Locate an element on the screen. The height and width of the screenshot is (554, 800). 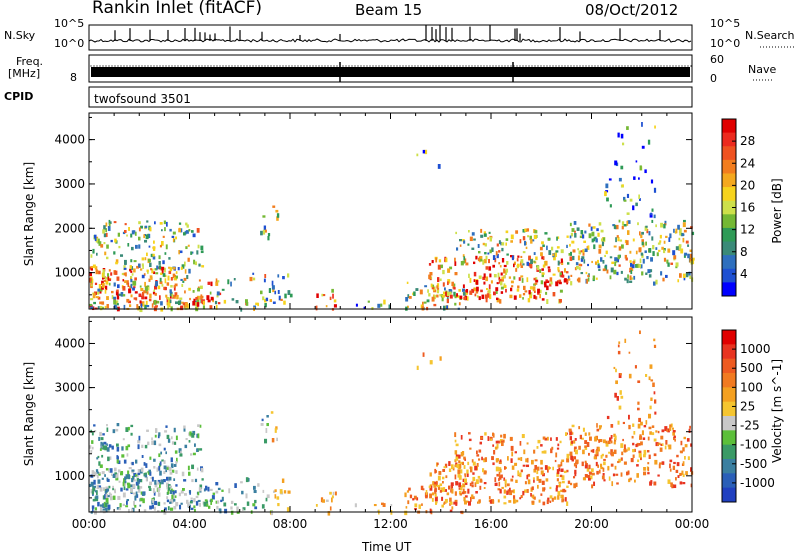
date-label: 08/Oct/2012 is located at coordinates (632, 10).